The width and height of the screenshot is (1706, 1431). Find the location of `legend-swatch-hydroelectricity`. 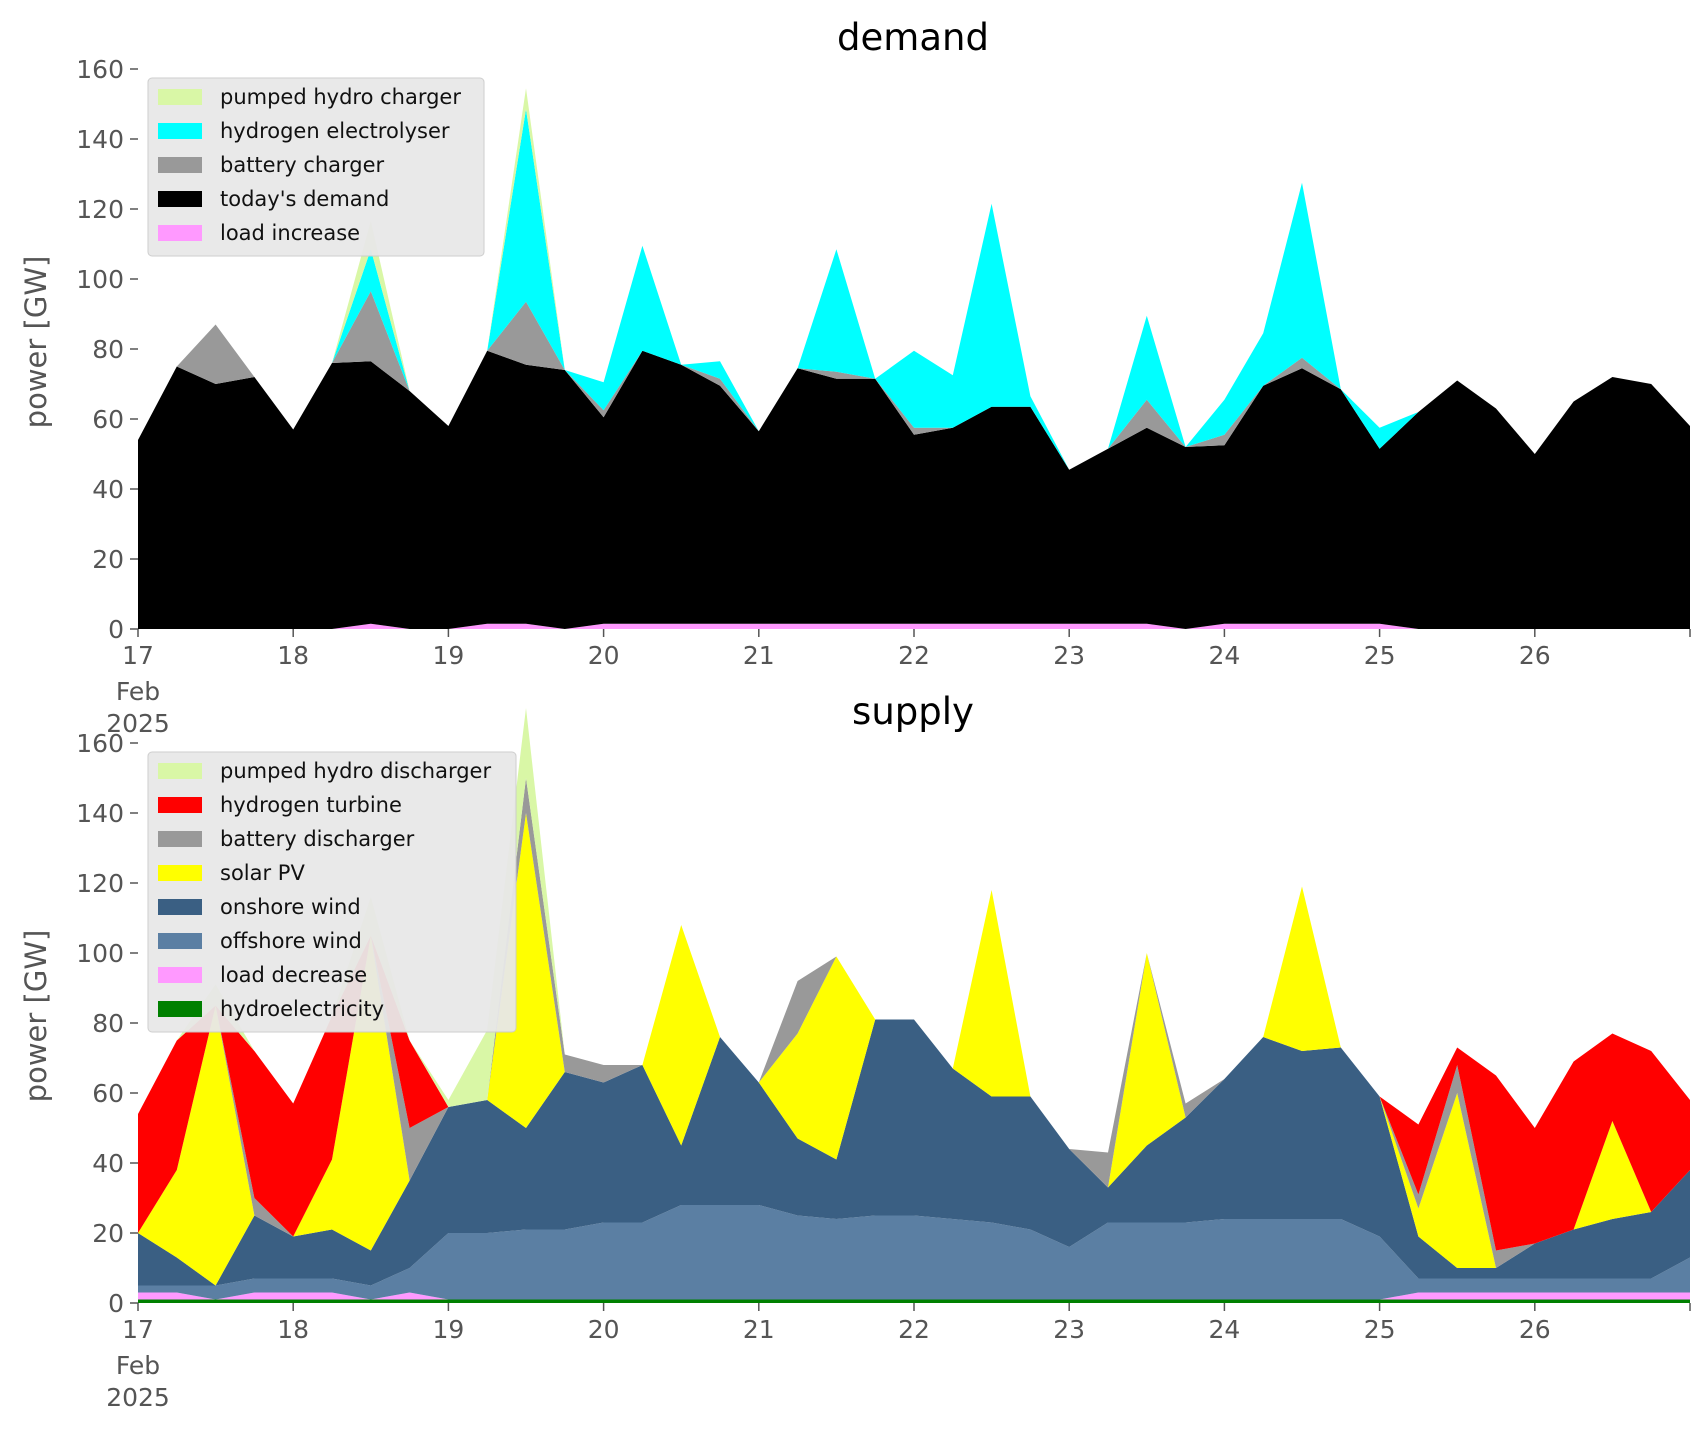

legend-swatch-hydroelectricity is located at coordinates (180, 1009).